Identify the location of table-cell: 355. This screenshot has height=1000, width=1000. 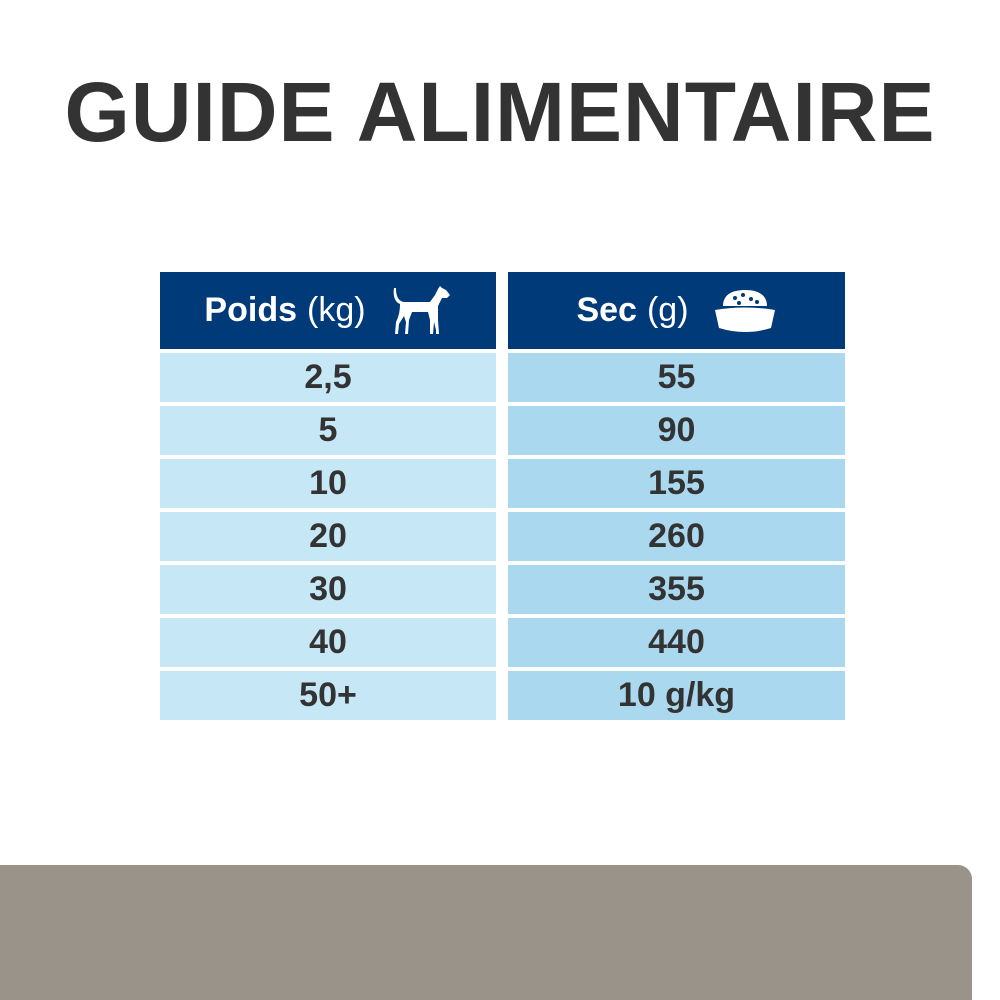
(676, 589).